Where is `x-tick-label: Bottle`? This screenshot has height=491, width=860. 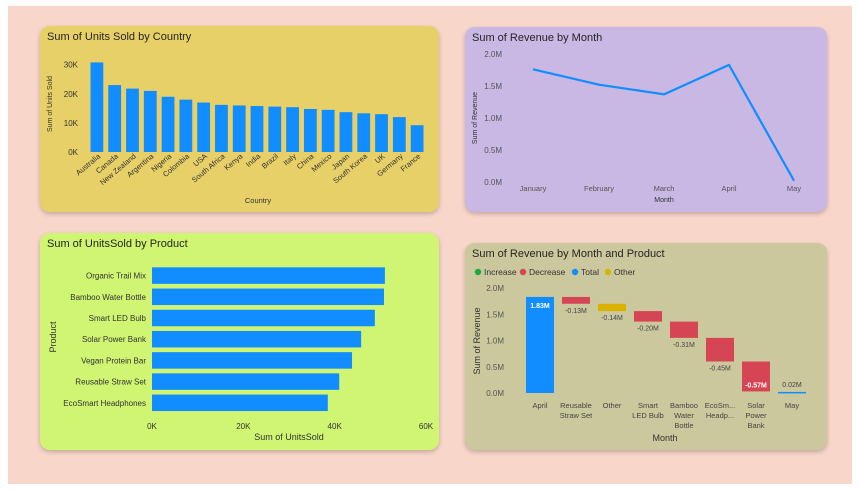 x-tick-label: Bottle is located at coordinates (683, 425).